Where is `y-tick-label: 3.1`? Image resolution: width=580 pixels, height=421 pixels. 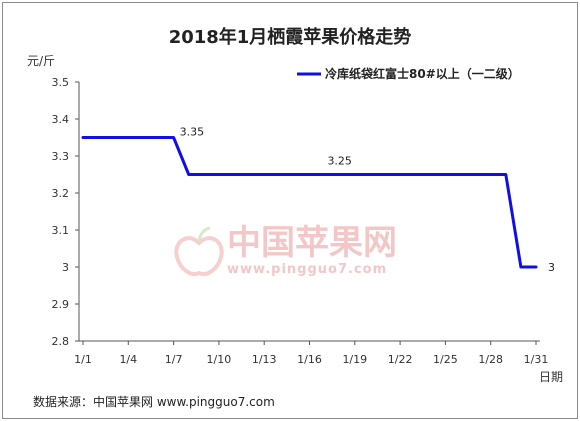
y-tick-label: 3.1 is located at coordinates (61, 230).